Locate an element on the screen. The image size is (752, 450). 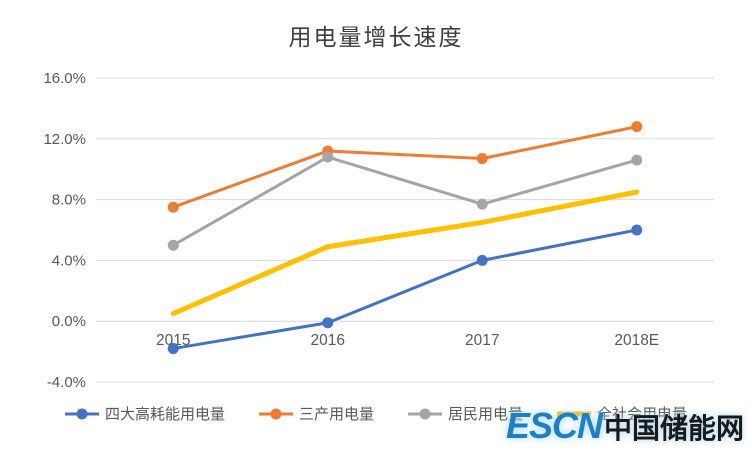
y-tick-label: 4.0% is located at coordinates (69, 260).